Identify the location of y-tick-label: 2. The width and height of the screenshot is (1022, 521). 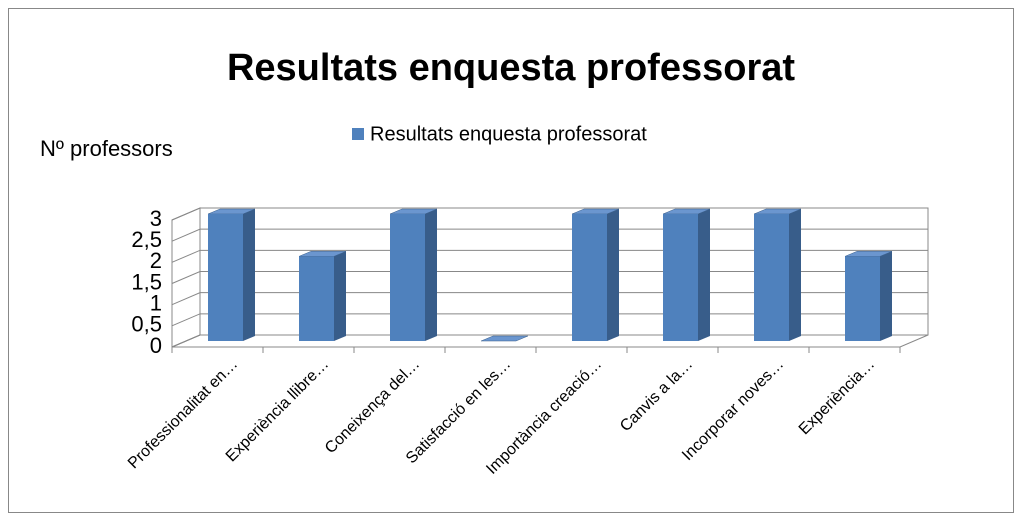
(156, 260).